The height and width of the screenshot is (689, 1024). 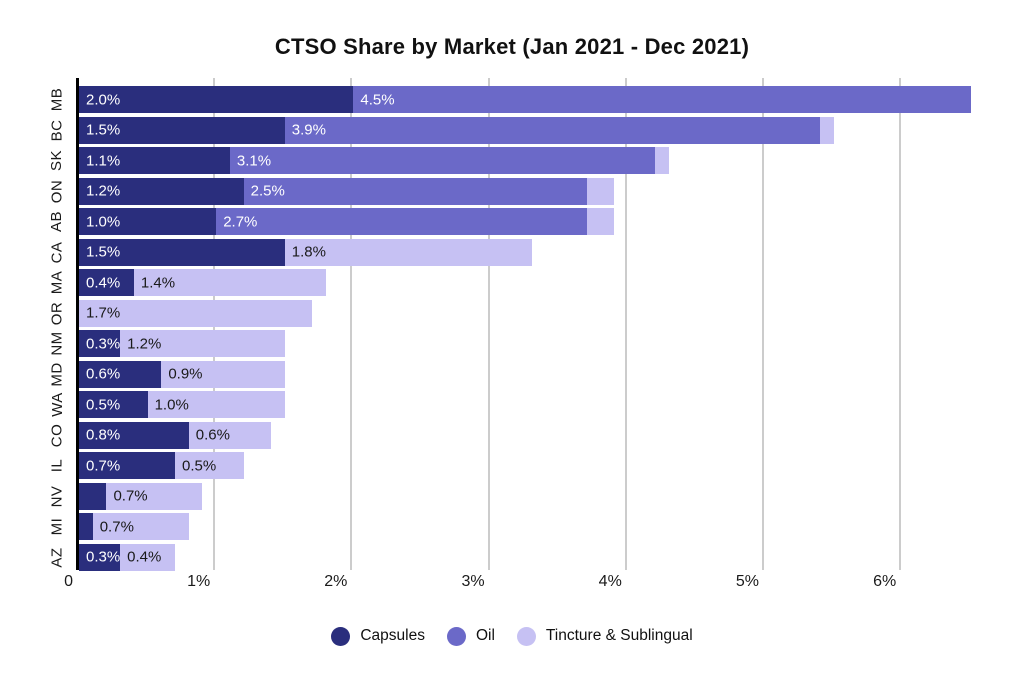 I want to click on bar-row: 0.8% 0.6%, so click(x=551, y=435).